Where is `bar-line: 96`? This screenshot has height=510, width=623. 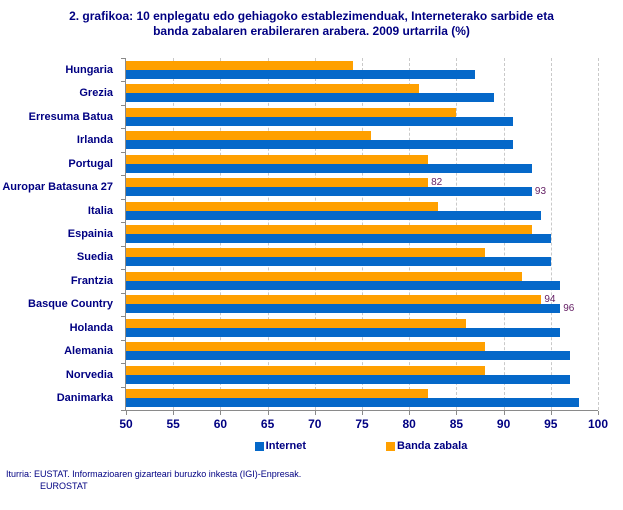 bar-line: 96 is located at coordinates (362, 309).